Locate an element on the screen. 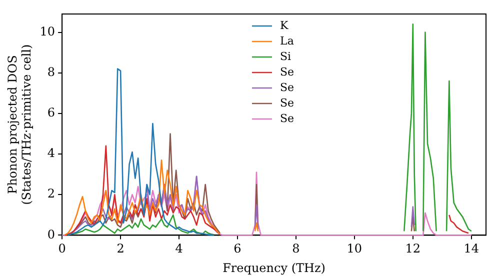 This screenshot has height=280, width=500. x-tick-label: 10 is located at coordinates (354, 249).